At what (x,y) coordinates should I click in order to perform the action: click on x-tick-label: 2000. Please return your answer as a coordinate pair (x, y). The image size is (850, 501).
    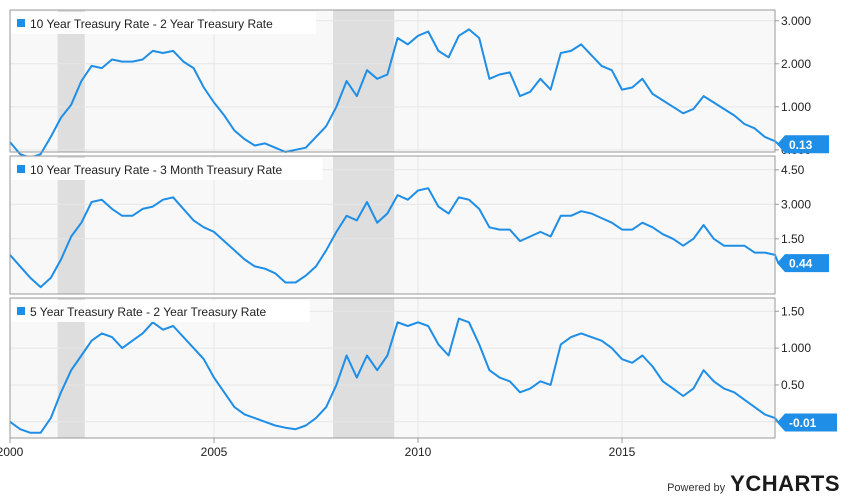
    Looking at the image, I should click on (12, 452).